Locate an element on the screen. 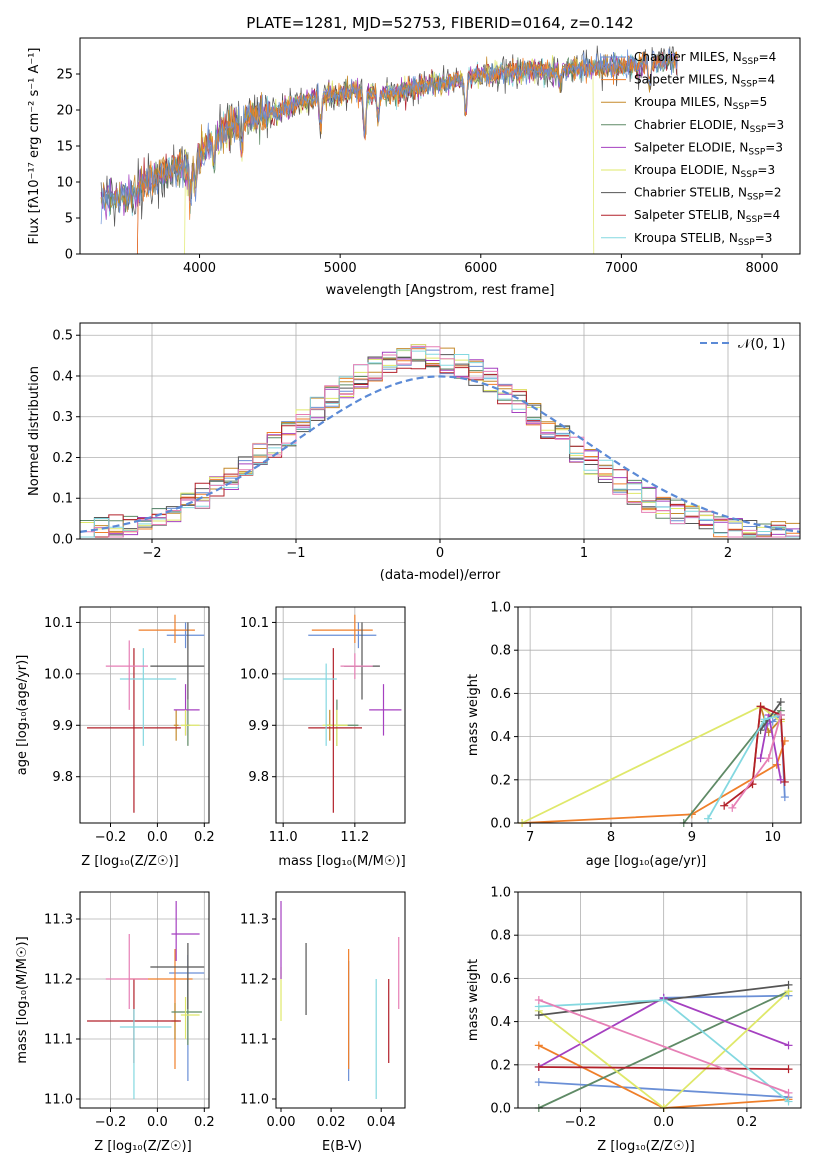 The height and width of the screenshot is (1174, 819). spectrum-y-tick-label: 15 is located at coordinates (64, 147).